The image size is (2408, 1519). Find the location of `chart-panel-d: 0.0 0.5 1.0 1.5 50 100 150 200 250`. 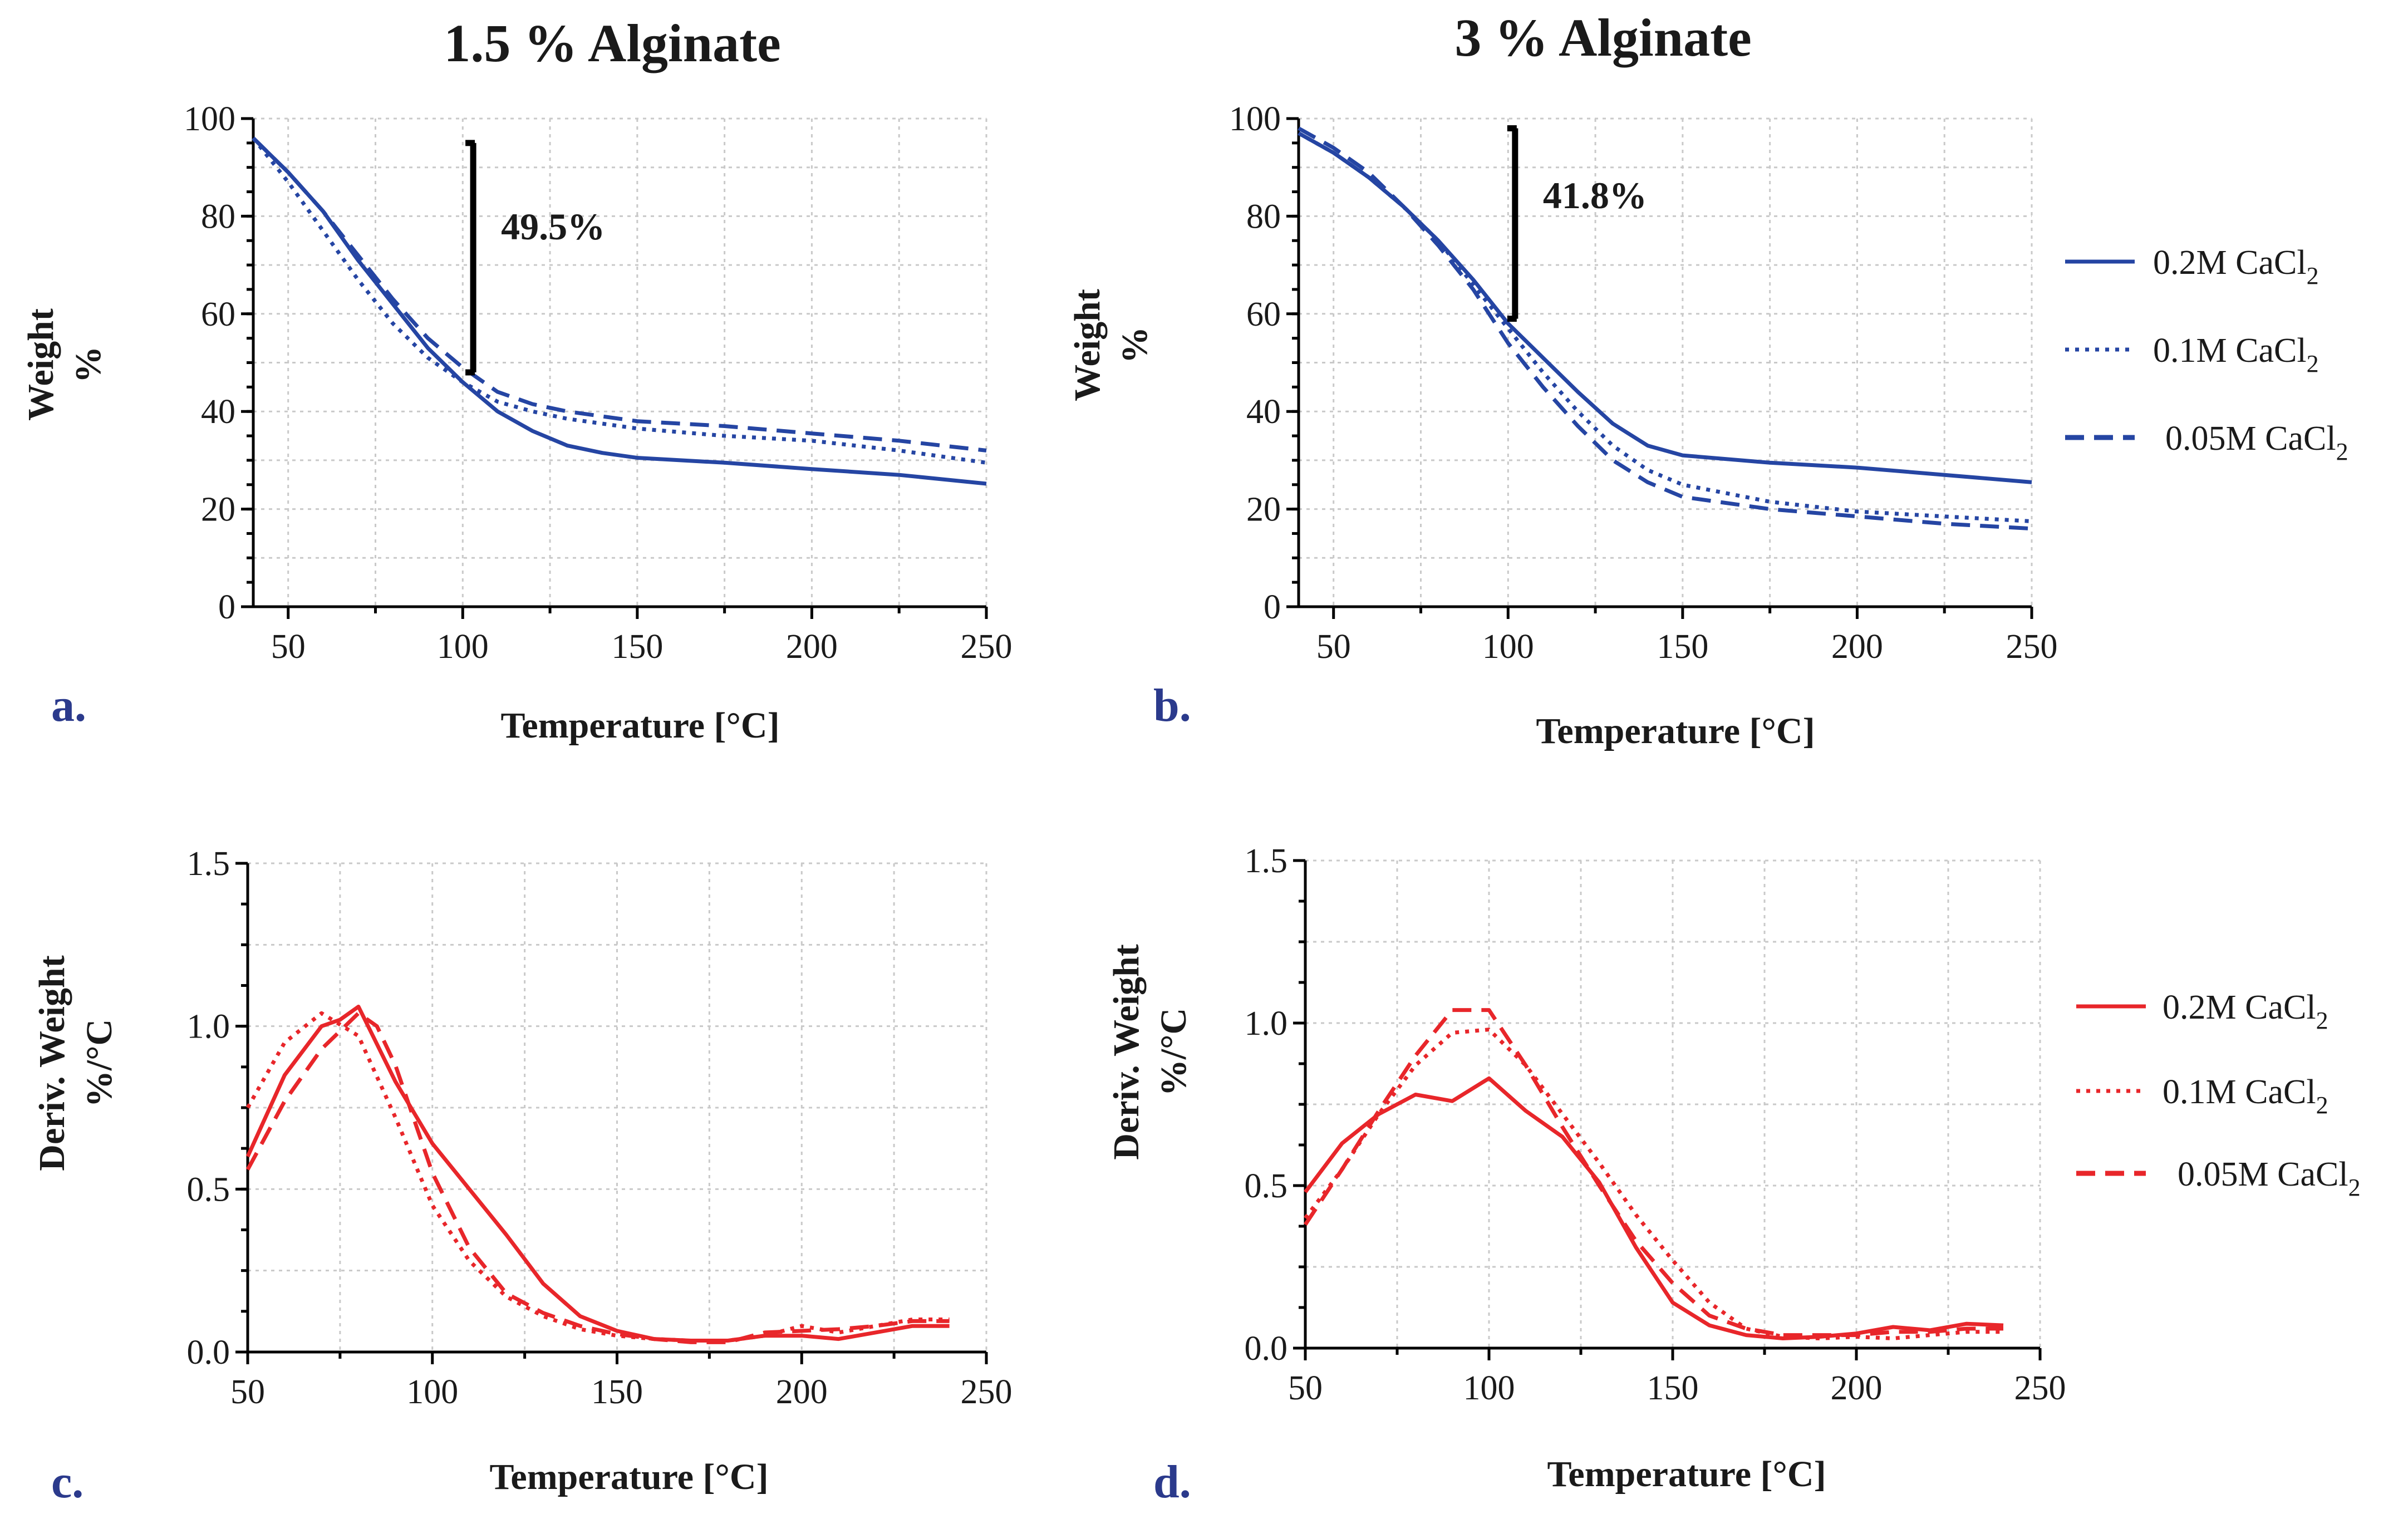

chart-panel-d: 0.0 0.5 1.0 1.5 50 100 150 200 250 is located at coordinates (1656, 1124).